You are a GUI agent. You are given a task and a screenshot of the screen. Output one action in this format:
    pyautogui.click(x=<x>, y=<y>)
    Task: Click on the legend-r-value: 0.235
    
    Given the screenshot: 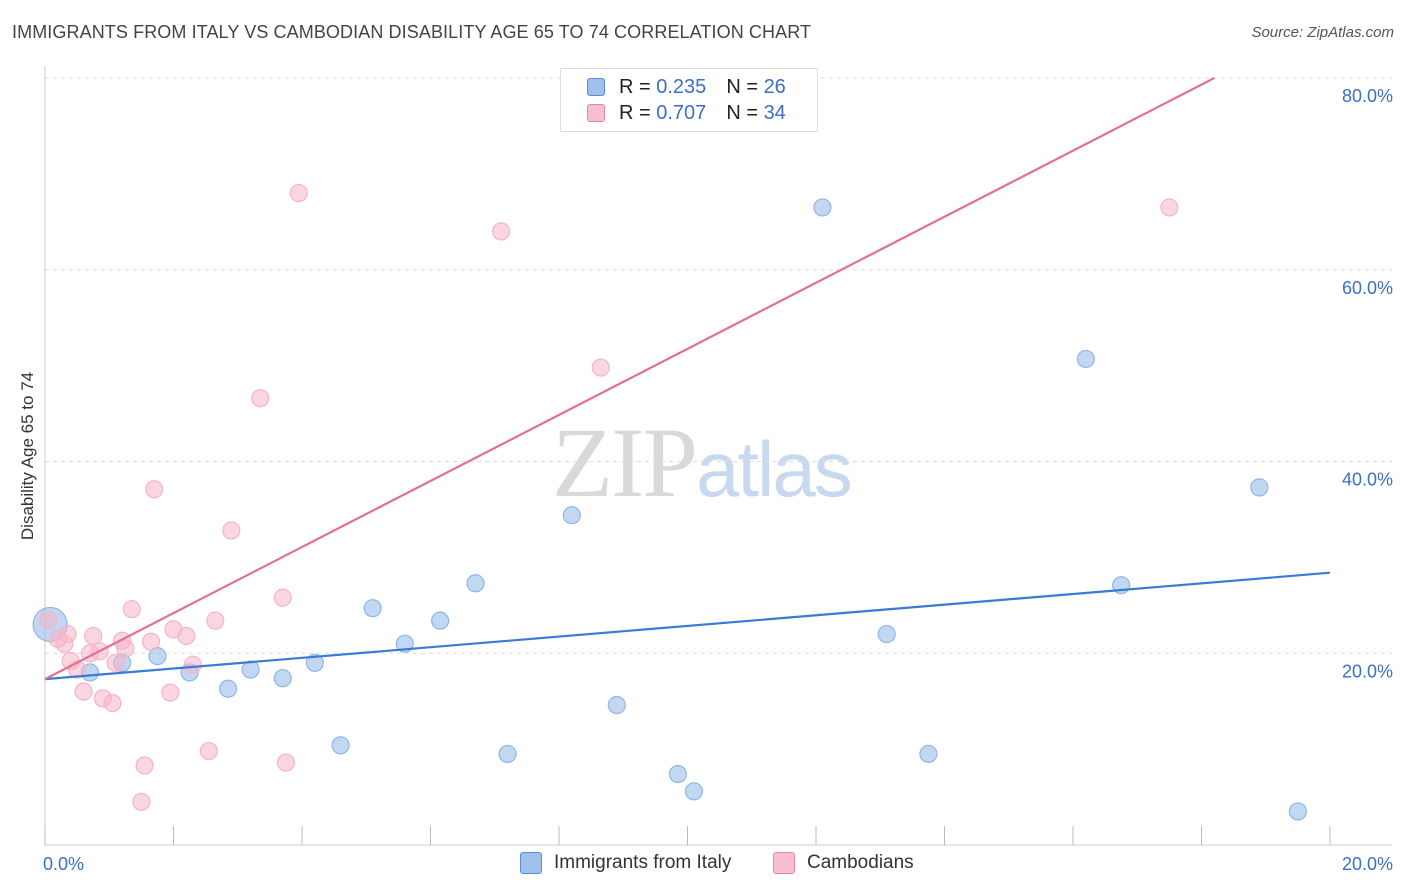 What is the action you would take?
    pyautogui.click(x=681, y=86)
    